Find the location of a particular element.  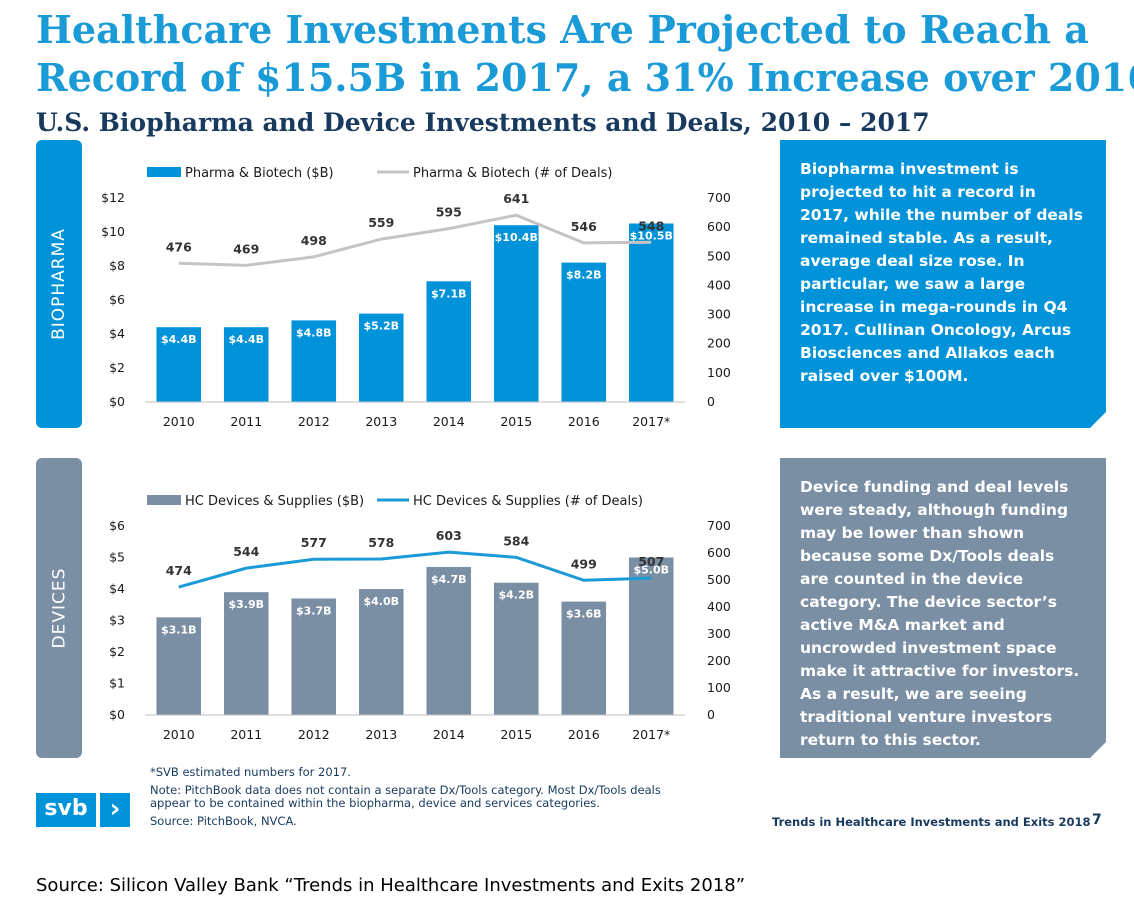

biopharma-x-tick: 2015 is located at coordinates (516, 421).